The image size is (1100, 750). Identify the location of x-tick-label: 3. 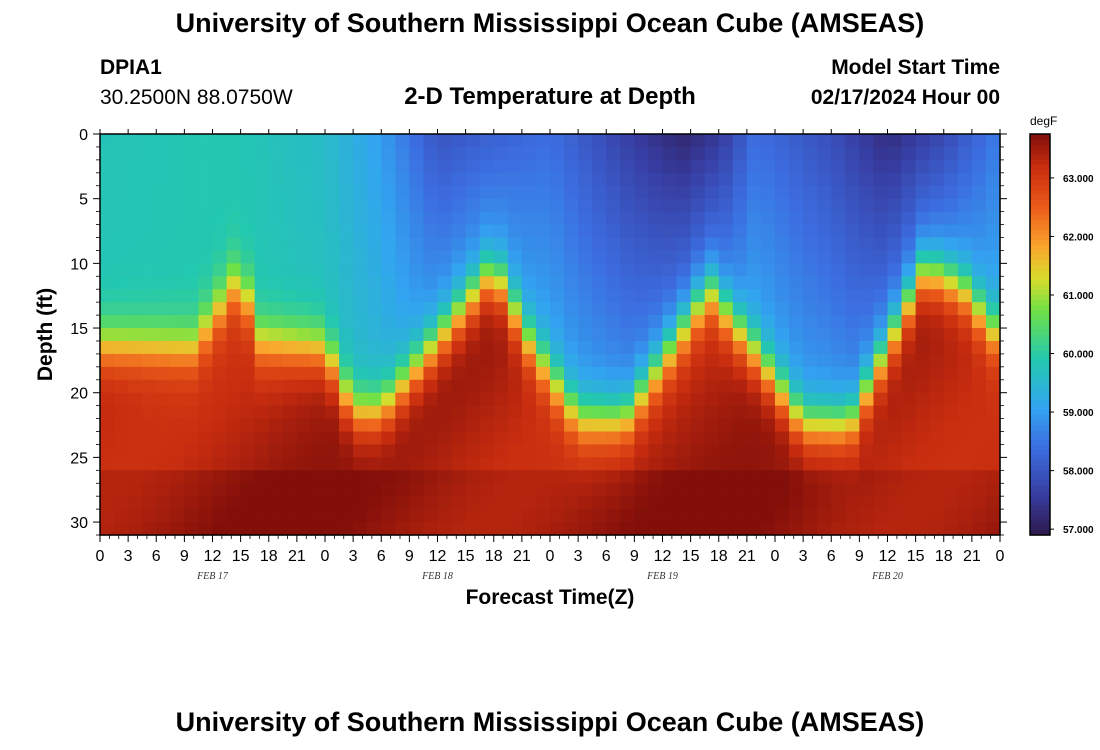
(128, 556).